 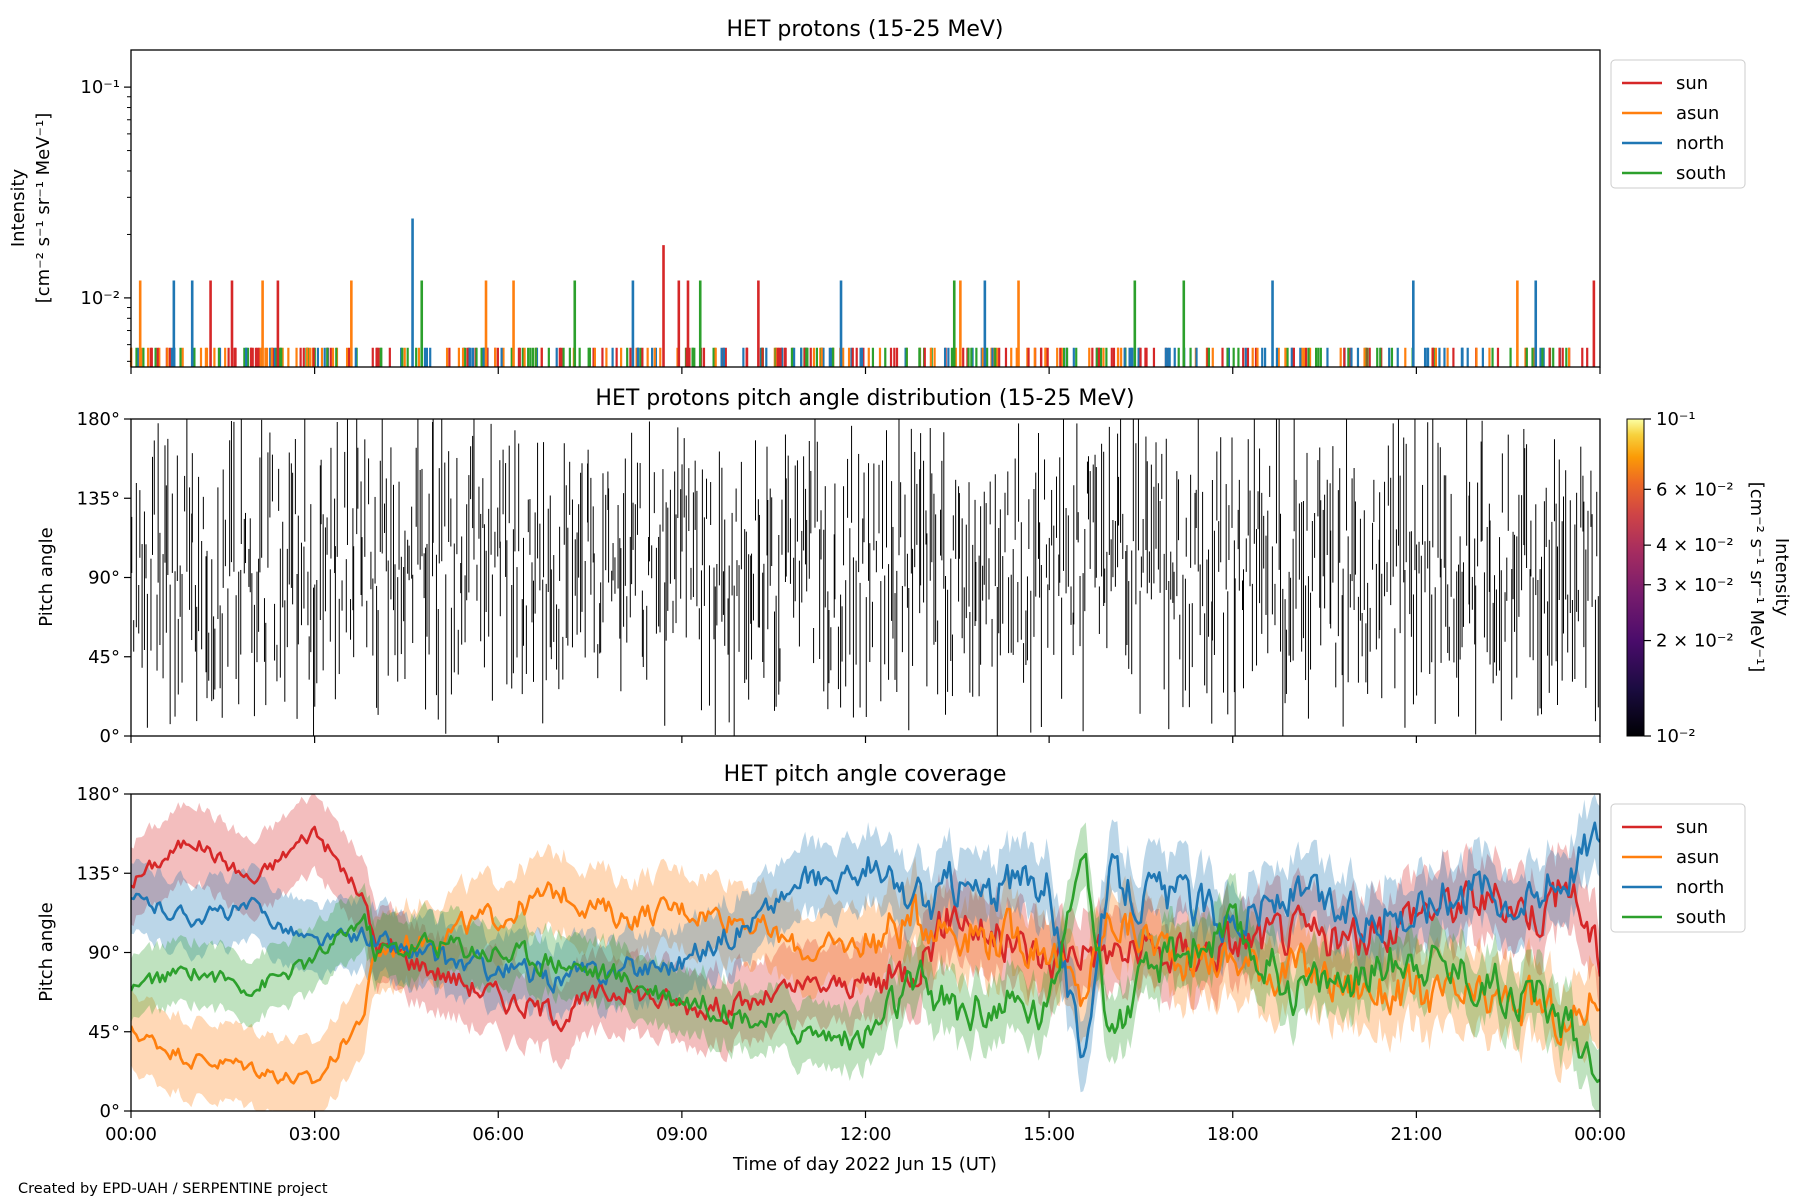 What do you see at coordinates (1049, 1134) in the screenshot?
I see `x-tick-label: 15:00` at bounding box center [1049, 1134].